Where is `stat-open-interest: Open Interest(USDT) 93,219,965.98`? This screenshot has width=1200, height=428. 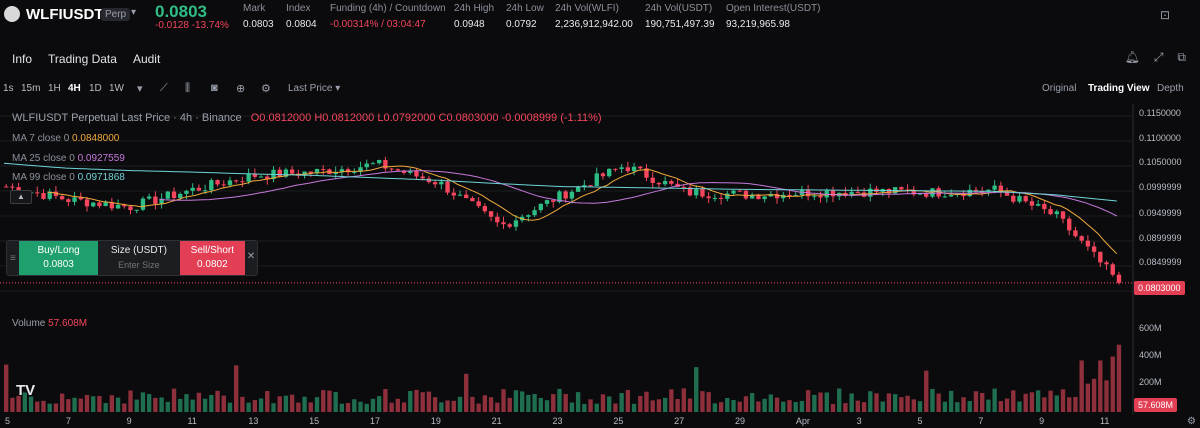
stat-open-interest: Open Interest(USDT) 93,219,965.98 is located at coordinates (773, 16).